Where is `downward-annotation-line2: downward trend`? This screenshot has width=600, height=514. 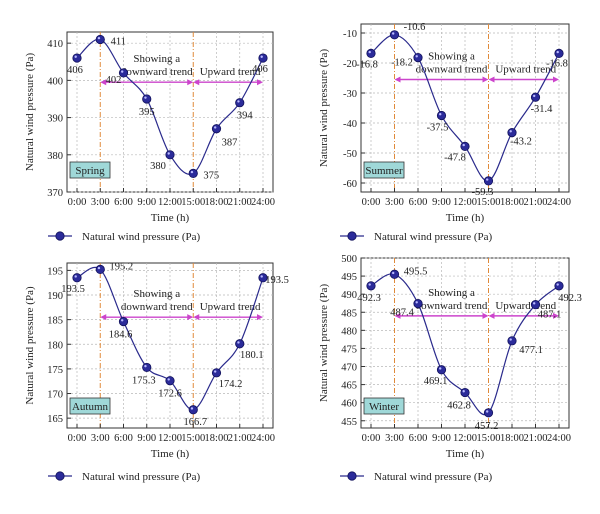
downward-annotation-line2: downward trend is located at coordinates (157, 307).